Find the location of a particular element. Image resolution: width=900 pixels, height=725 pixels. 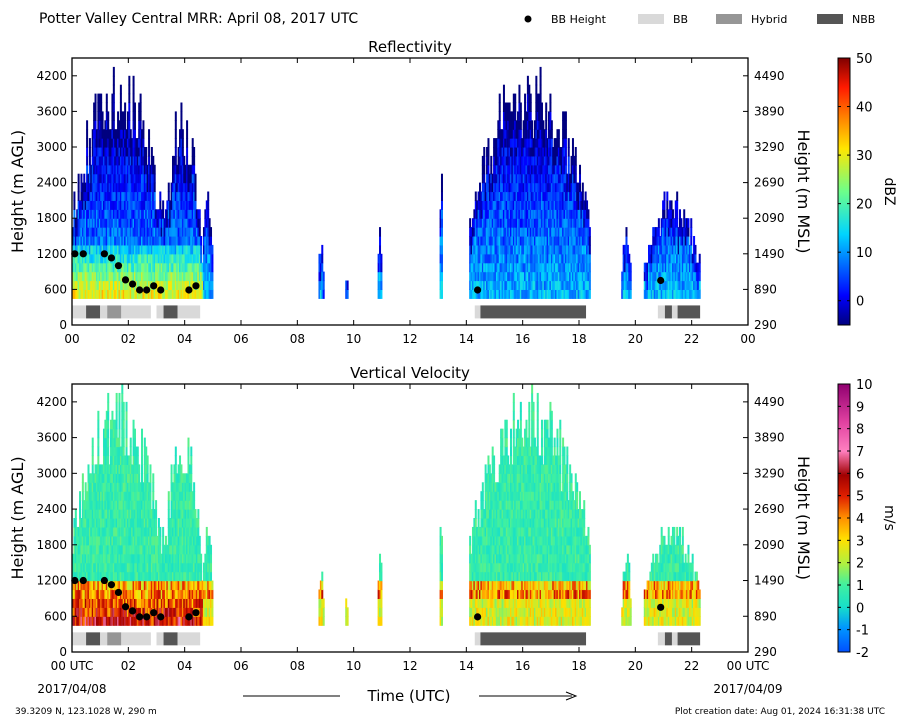

y-tick-label: 3000 is located at coordinates (51, 147).